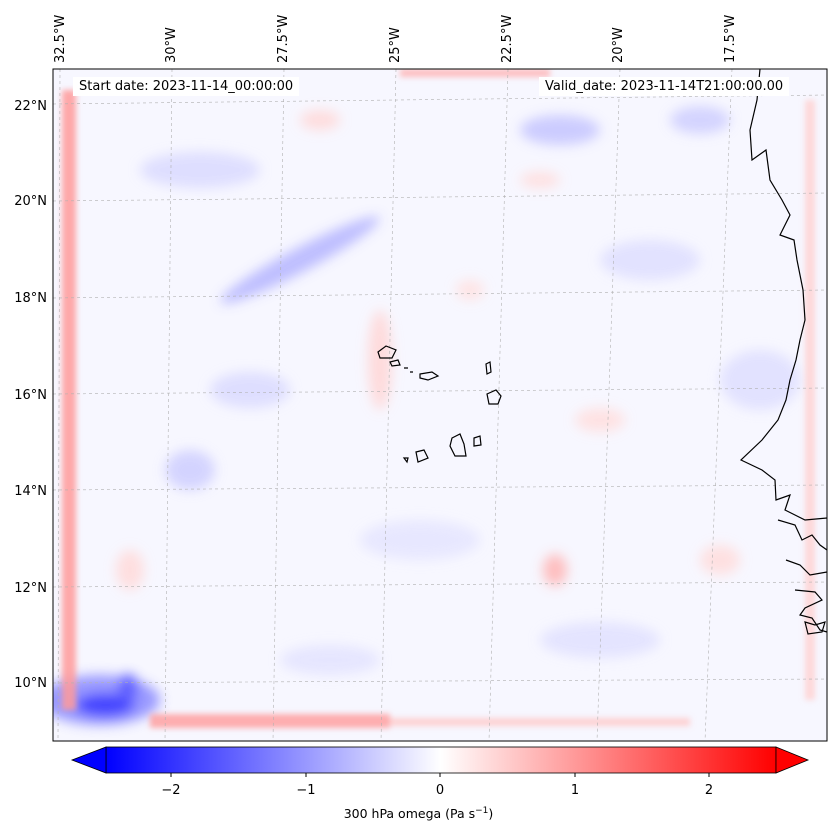 The width and height of the screenshot is (837, 839). Describe the element at coordinates (30, 395) in the screenshot. I see `lat-label: 16°N` at that location.